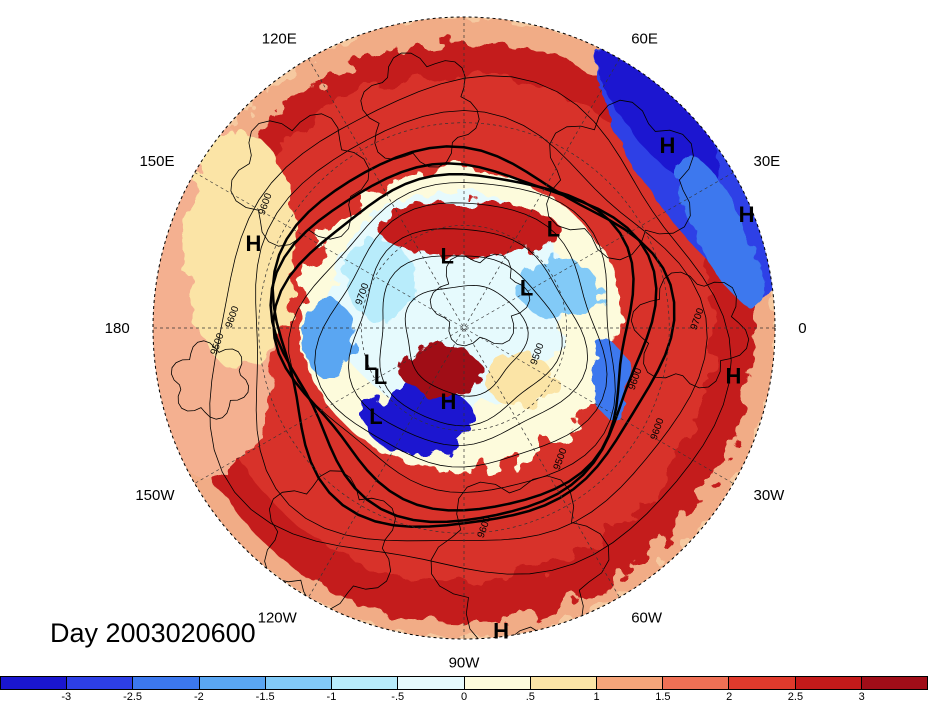 The image size is (928, 703). I want to click on longitude-label: 30E, so click(767, 161).